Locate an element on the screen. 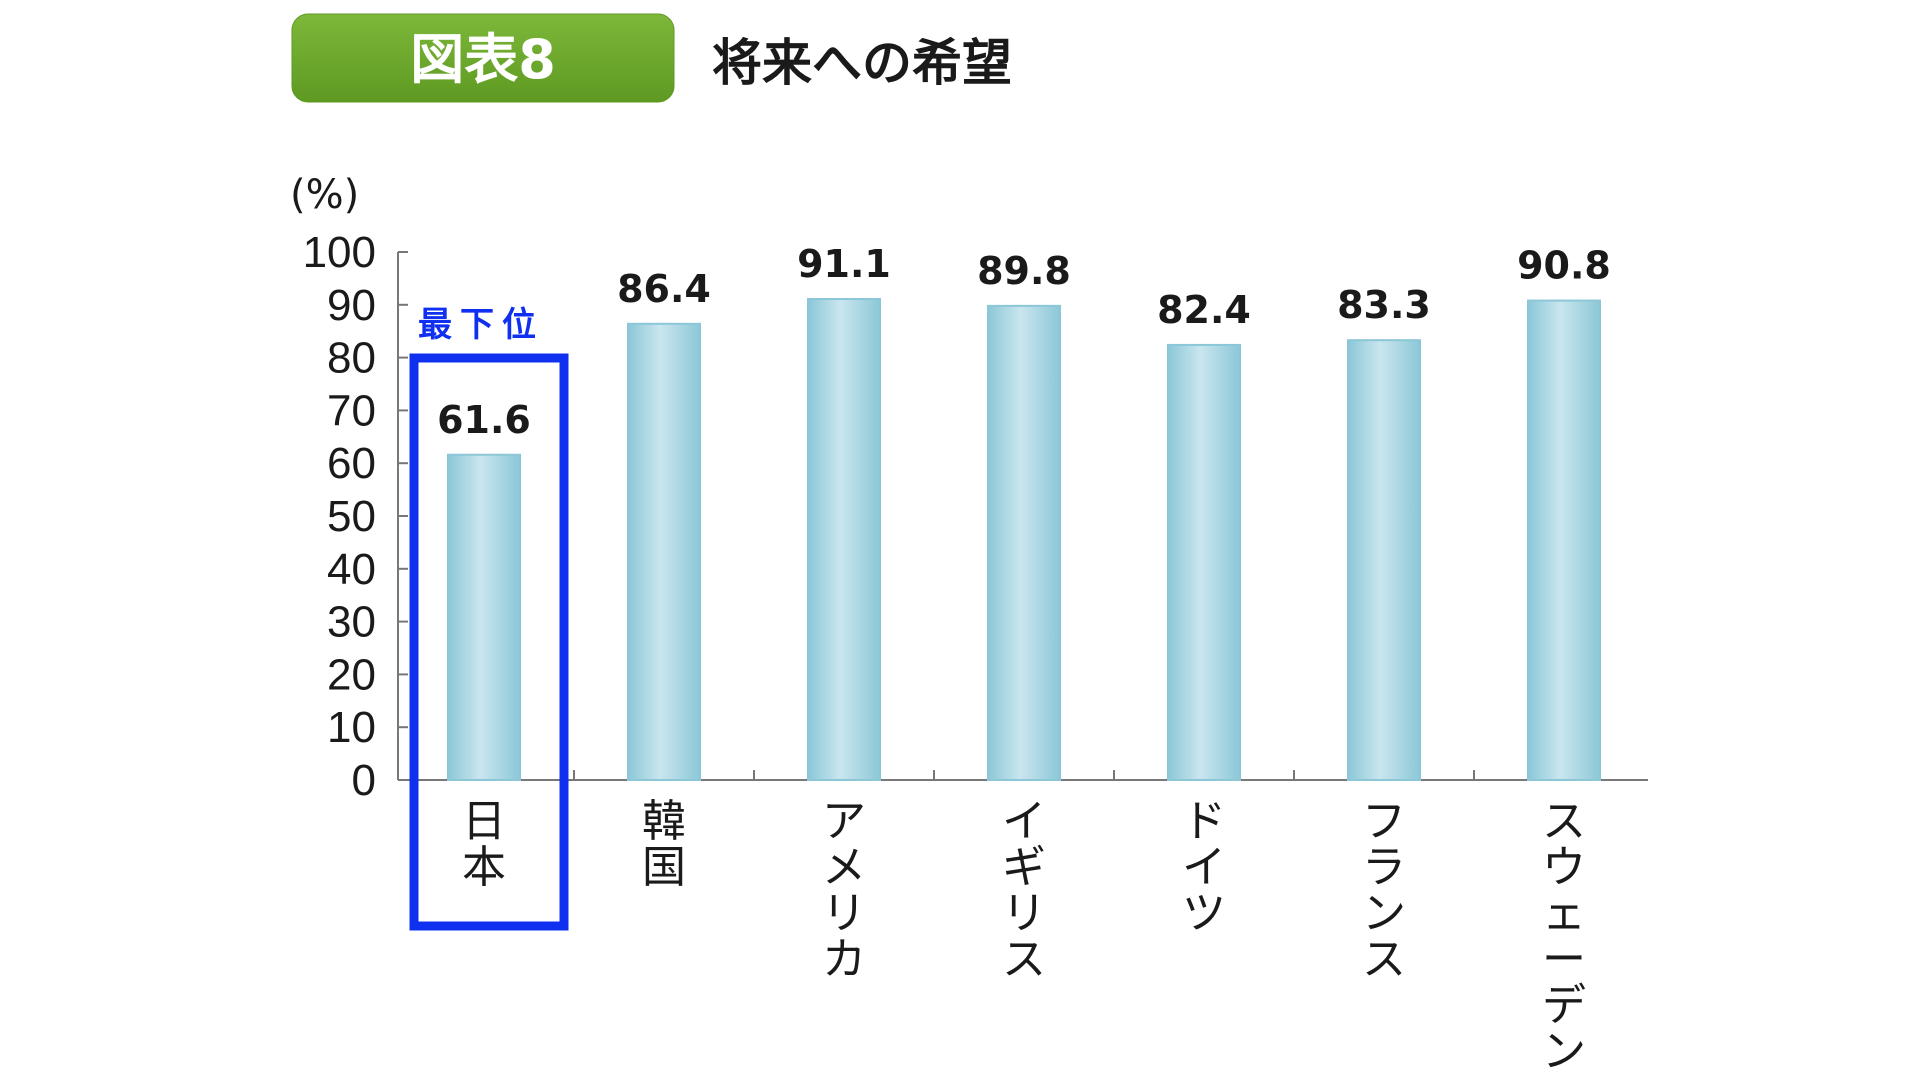 The width and height of the screenshot is (1920, 1080). category-label-5: フランス is located at coordinates (1384, 890).